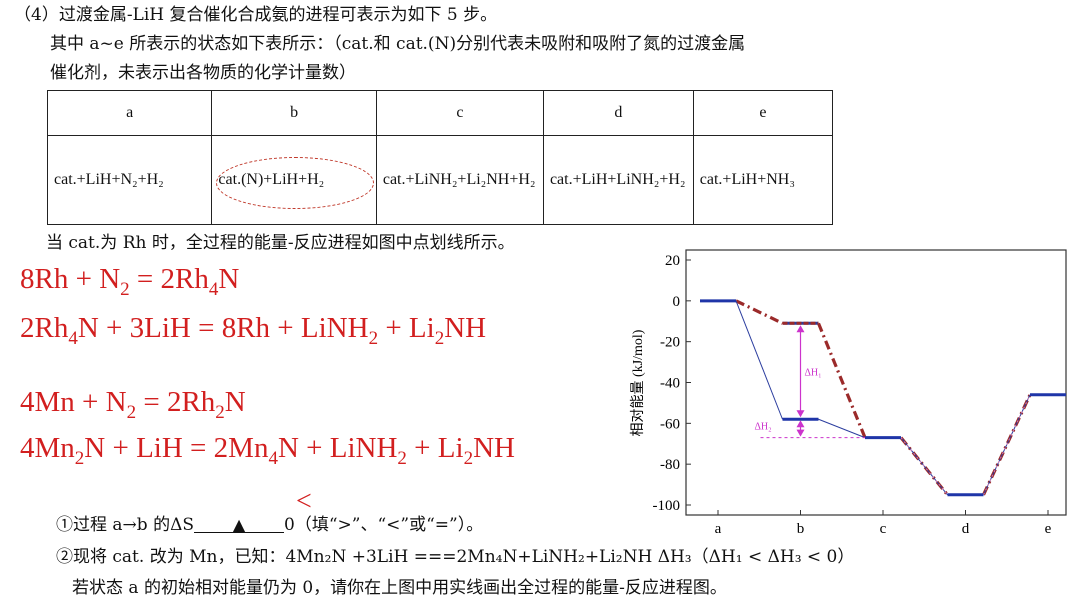 This screenshot has width=1080, height=608. Describe the element at coordinates (677, 302) in the screenshot. I see `y-tick-label: 0` at that location.